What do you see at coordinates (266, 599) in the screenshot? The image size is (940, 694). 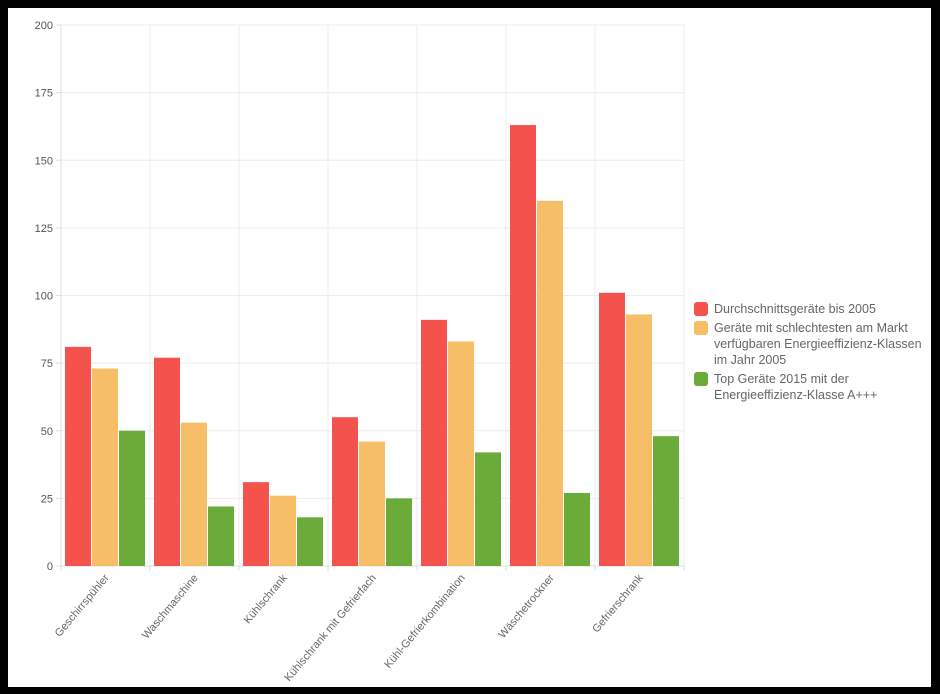 I see `x-category-label: Kühlschrank` at bounding box center [266, 599].